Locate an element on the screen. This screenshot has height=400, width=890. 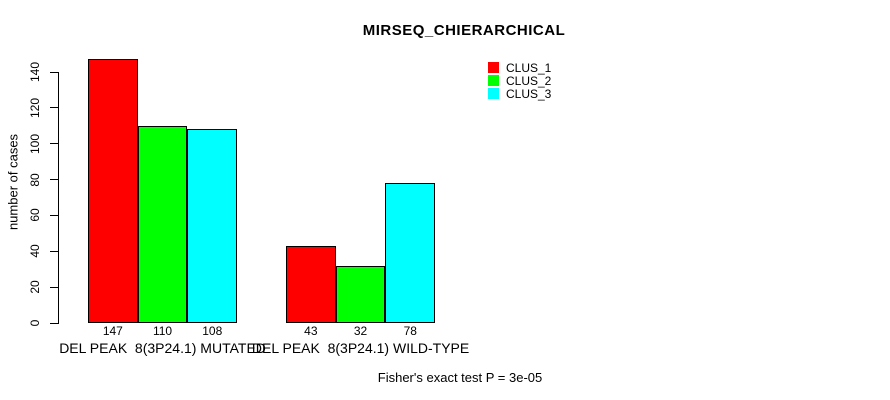
y-axis-tick-label: 60 is located at coordinates (35, 215).